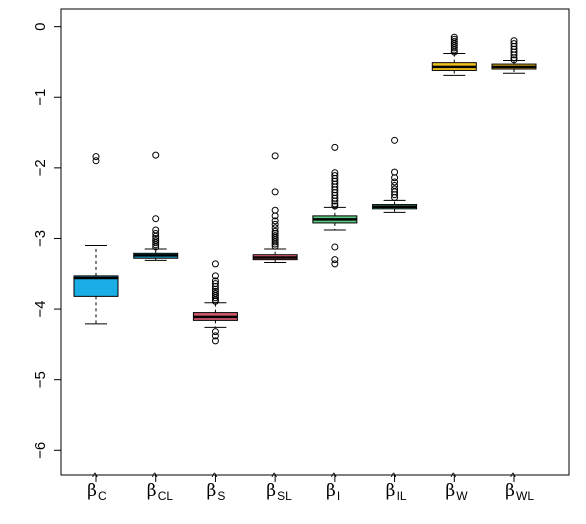 The height and width of the screenshot is (524, 586). Describe the element at coordinates (40, 97) in the screenshot. I see `y-tick-label: −1` at that location.